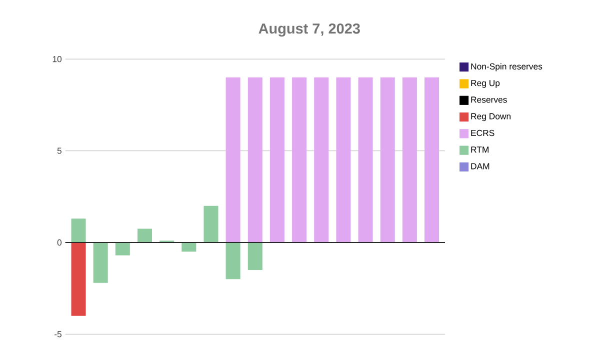 The image size is (600, 359). What do you see at coordinates (482, 133) in the screenshot?
I see `legend-label: ECRS` at bounding box center [482, 133].